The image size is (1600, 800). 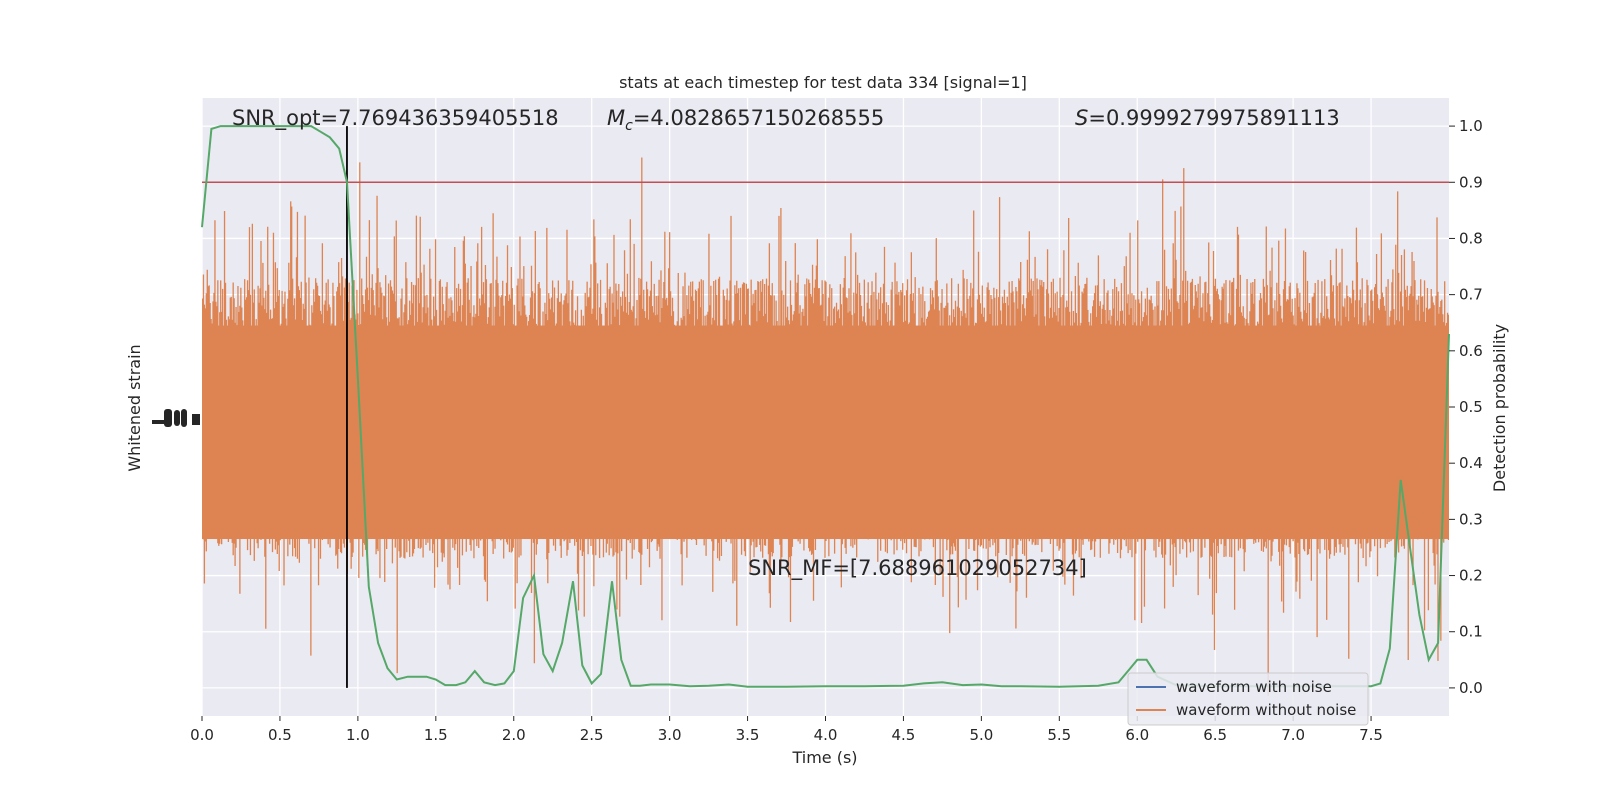 I want to click on x-tick-label: 0.5, so click(x=280, y=735).